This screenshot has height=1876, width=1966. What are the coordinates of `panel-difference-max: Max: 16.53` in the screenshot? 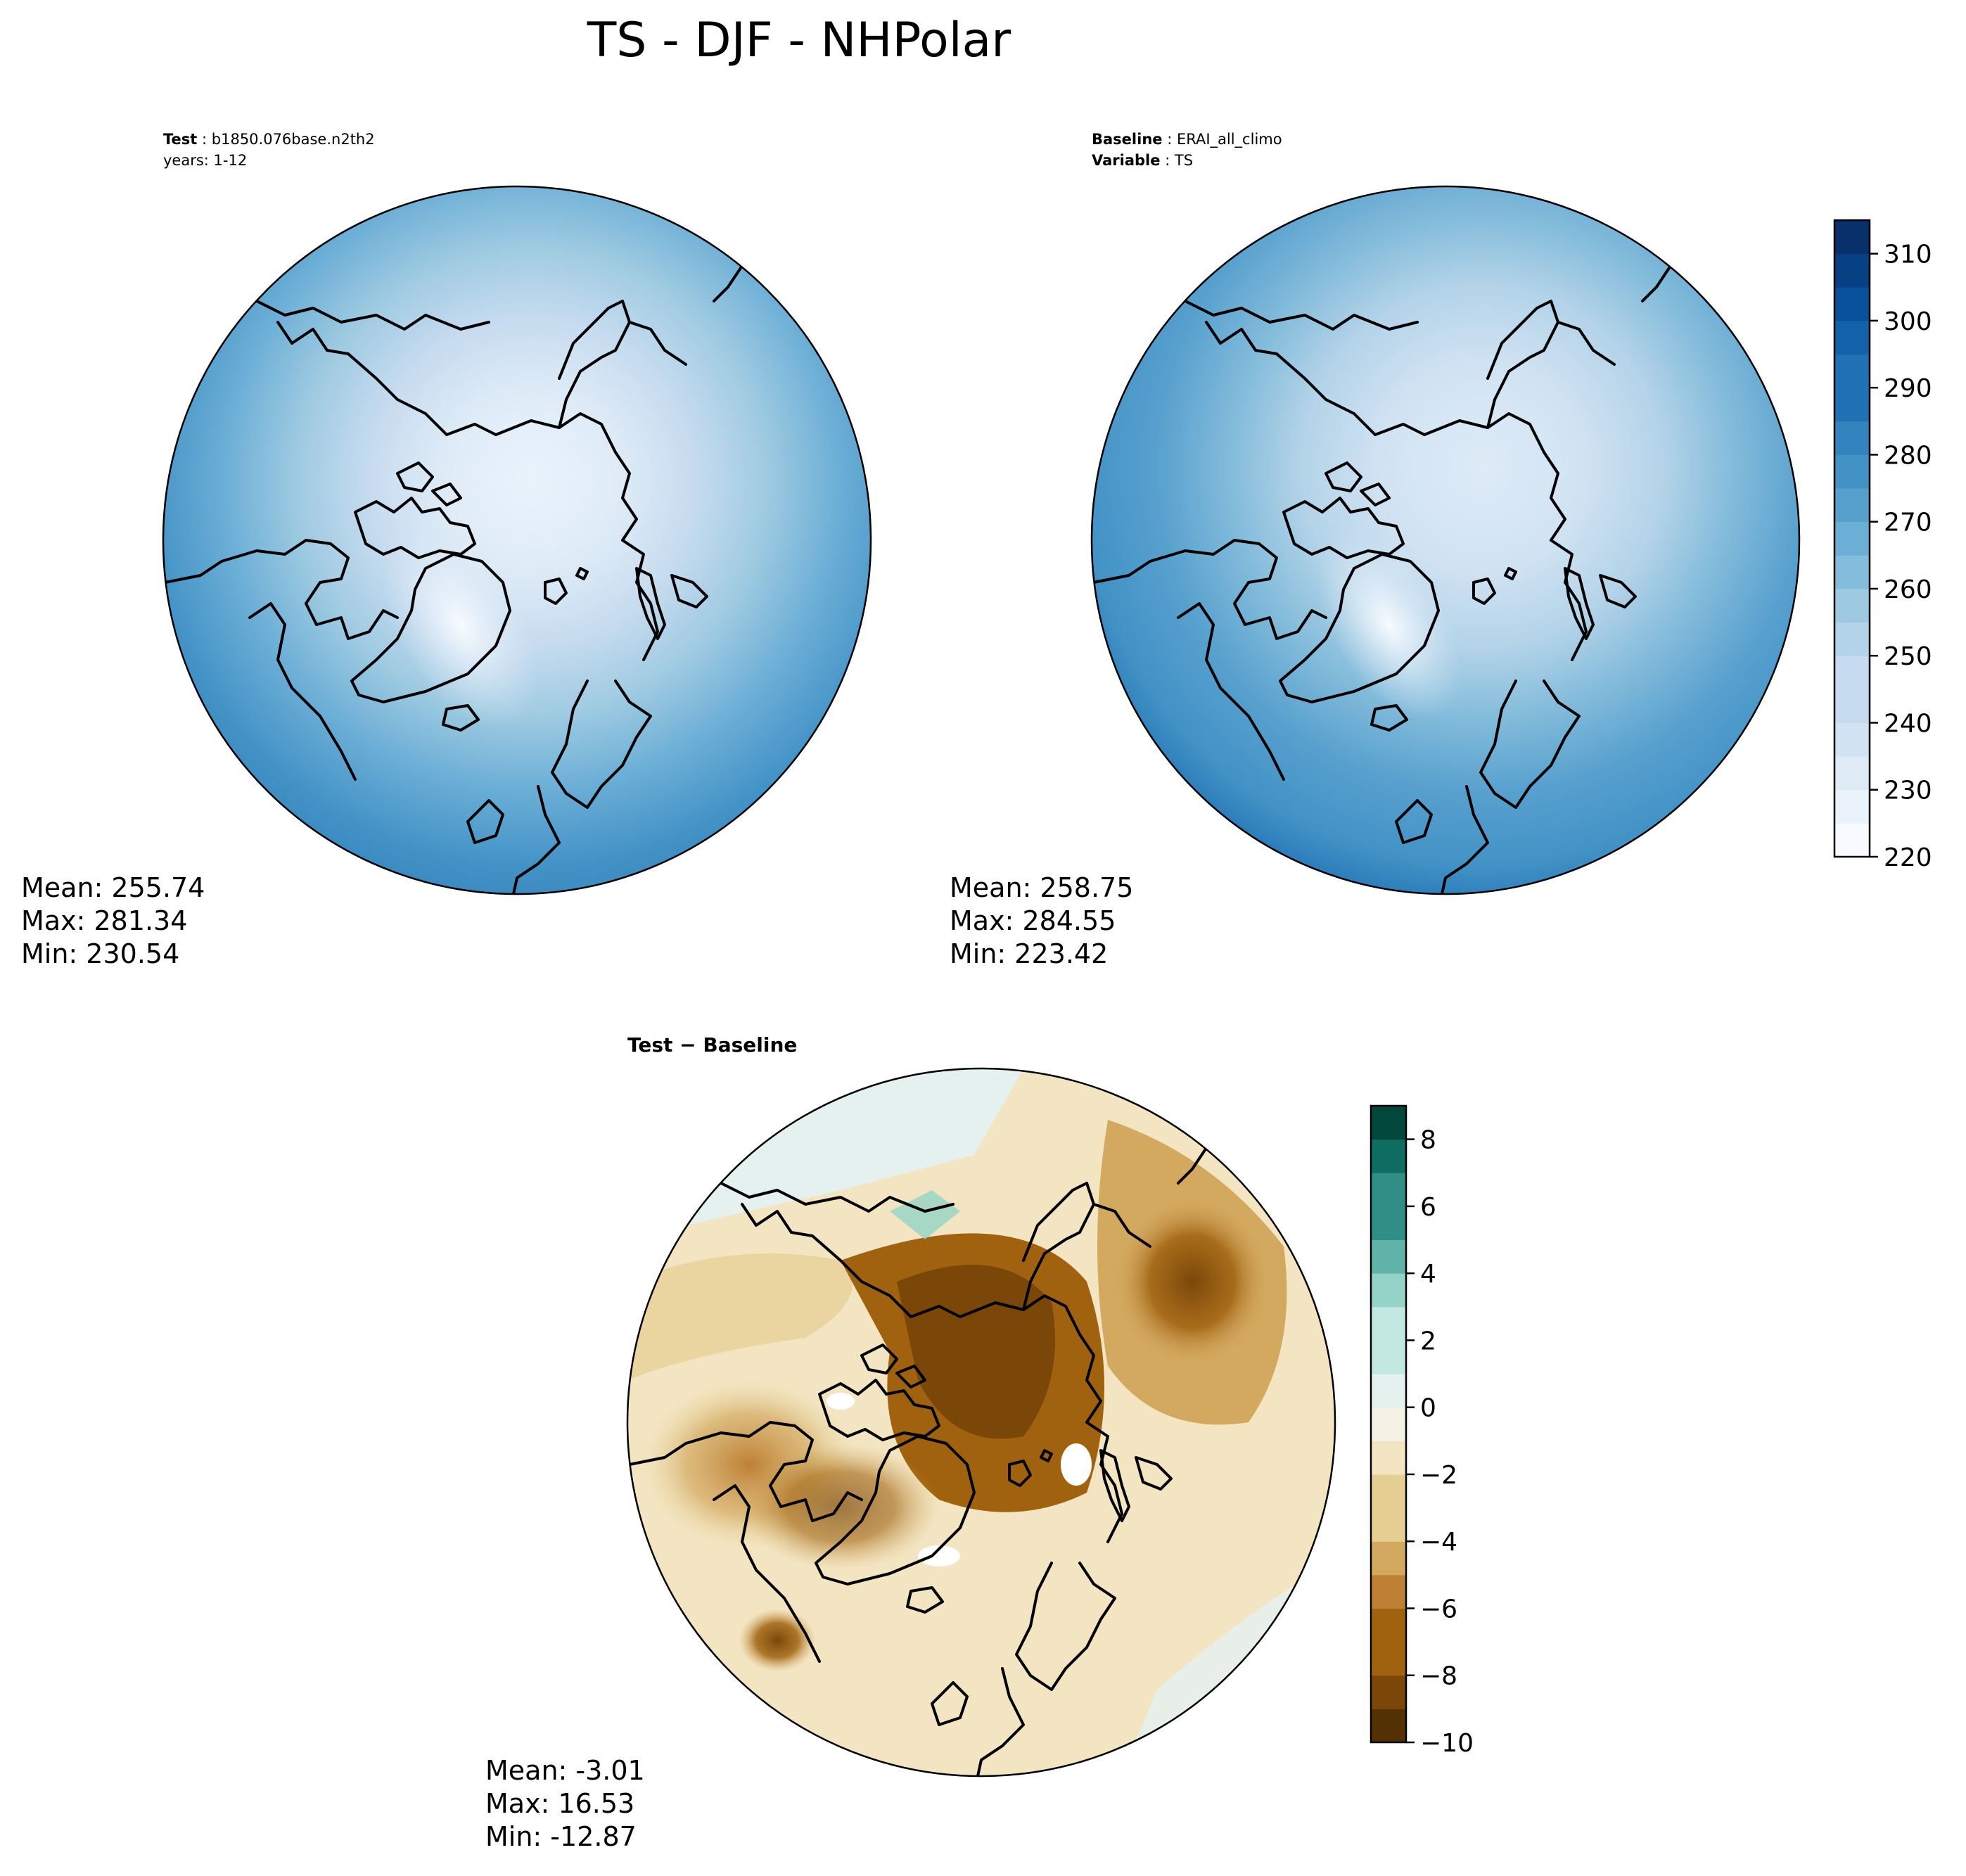 It's located at (559, 1803).